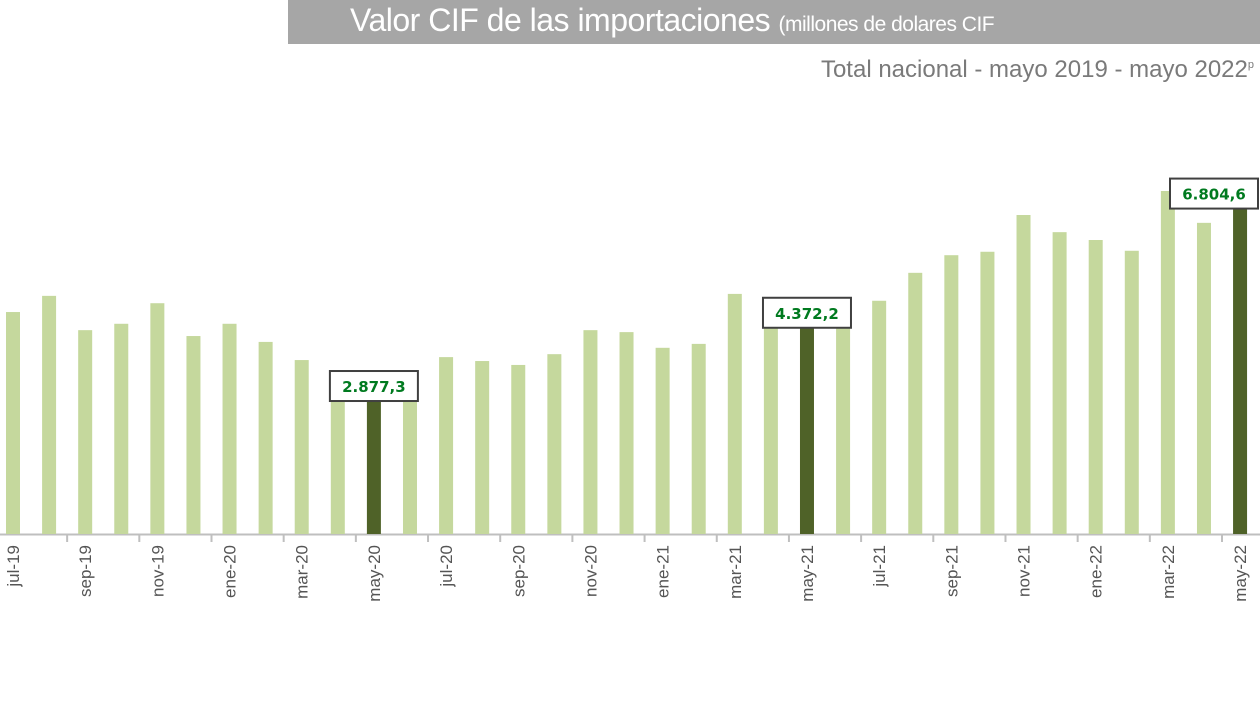 This screenshot has height=705, width=1260. Describe the element at coordinates (1034, 69) in the screenshot. I see `subtitle-text: Total nacional - mayo 2019 - mayo 2022` at that location.